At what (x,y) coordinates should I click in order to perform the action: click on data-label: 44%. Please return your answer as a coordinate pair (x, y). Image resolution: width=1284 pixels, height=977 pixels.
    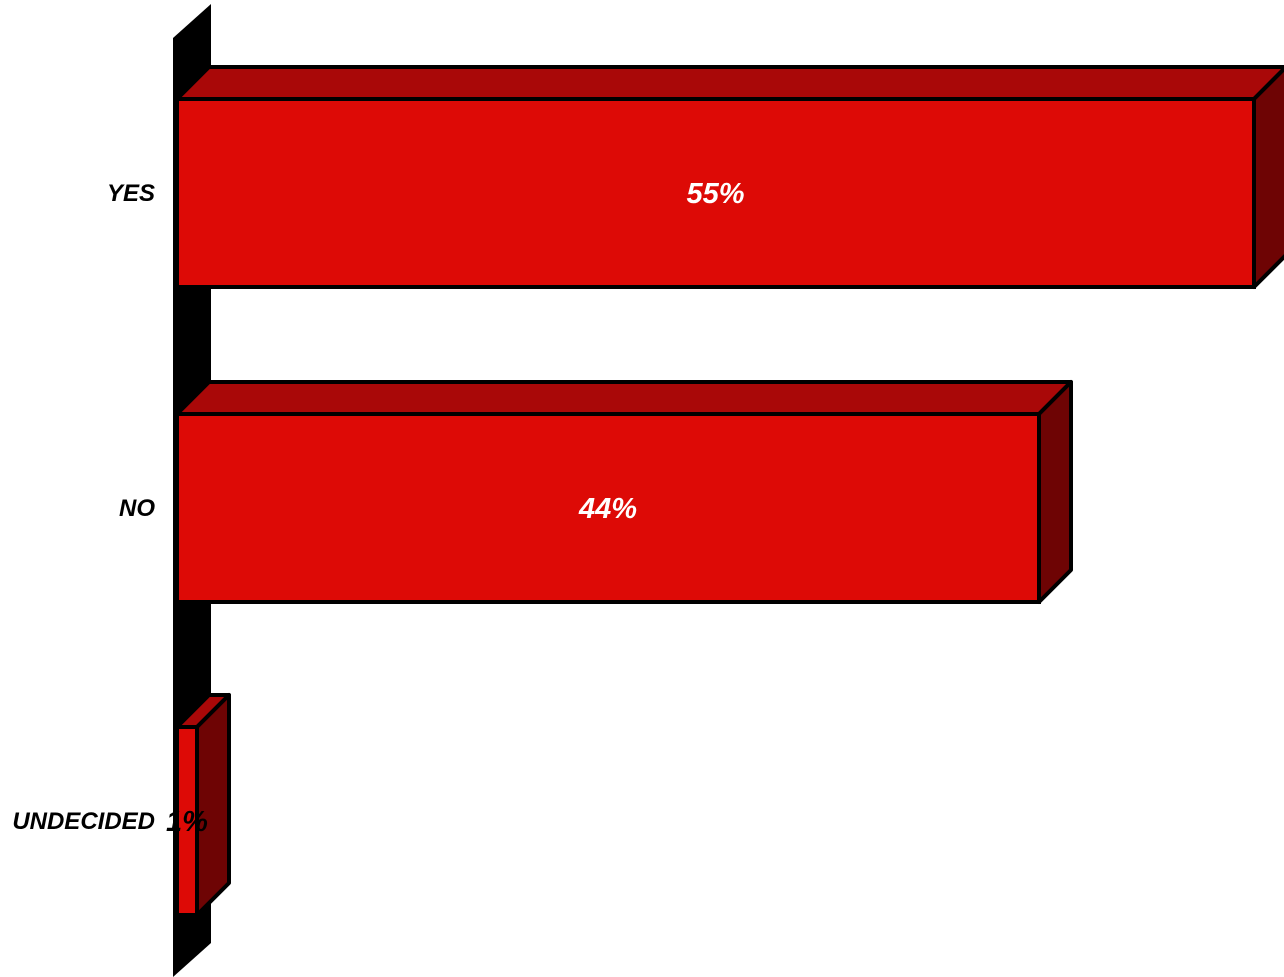
    Looking at the image, I should click on (607, 509).